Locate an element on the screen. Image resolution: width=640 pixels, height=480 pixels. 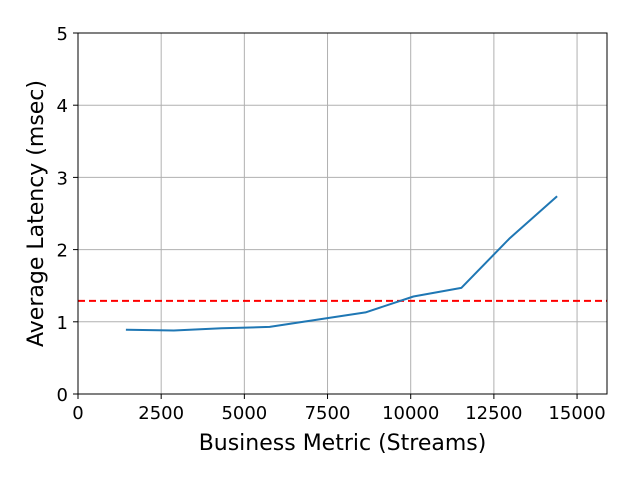
x-tick-label: 2500 is located at coordinates (161, 413).